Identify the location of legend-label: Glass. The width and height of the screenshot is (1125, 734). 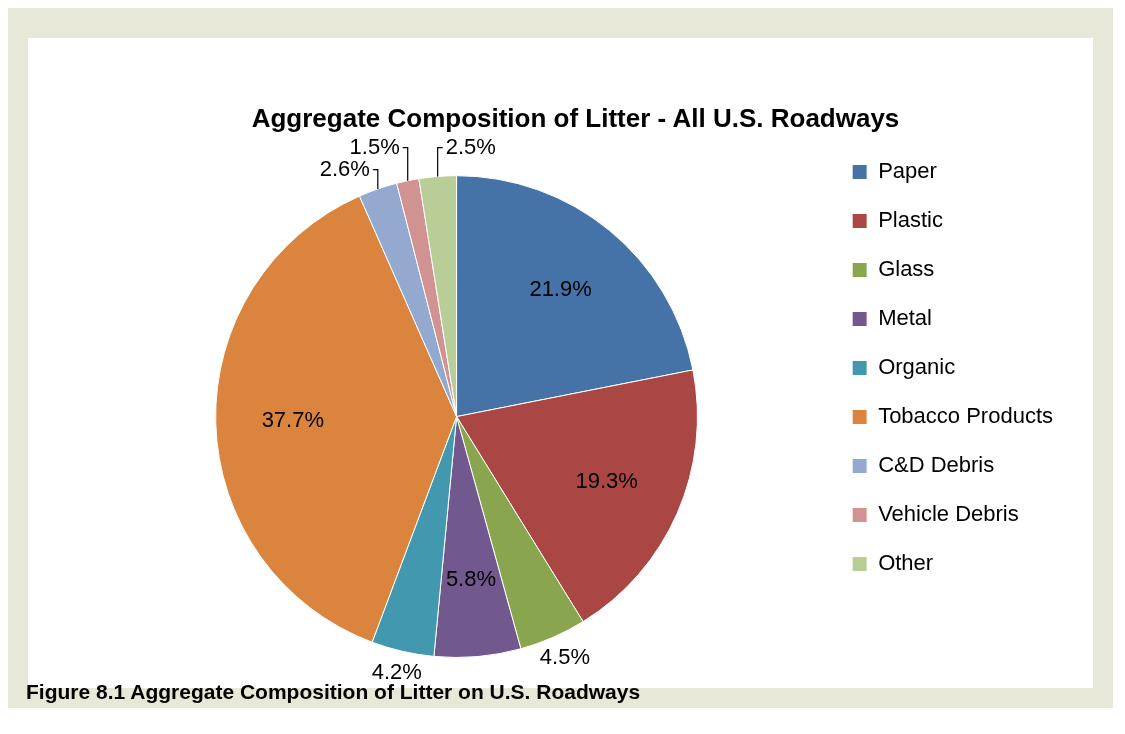
(906, 269).